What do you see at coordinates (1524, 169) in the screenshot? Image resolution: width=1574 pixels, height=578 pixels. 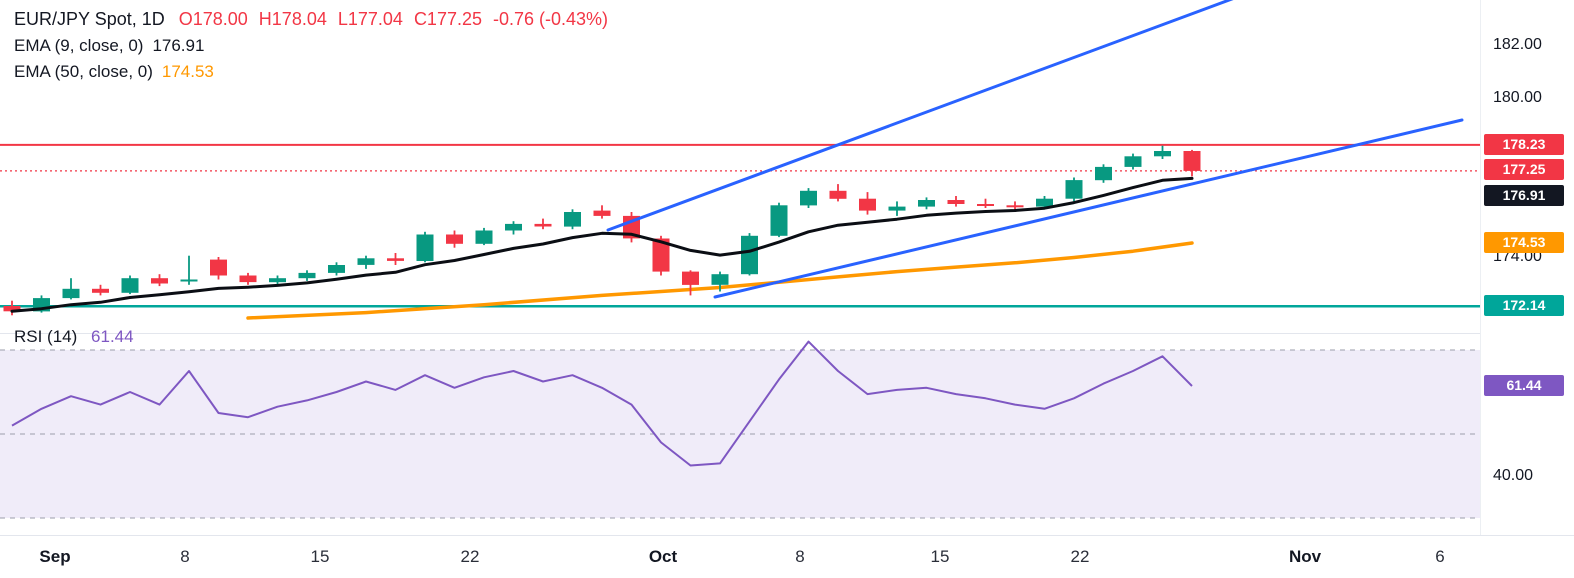 I see `price-badge-last-price: 177.25` at bounding box center [1524, 169].